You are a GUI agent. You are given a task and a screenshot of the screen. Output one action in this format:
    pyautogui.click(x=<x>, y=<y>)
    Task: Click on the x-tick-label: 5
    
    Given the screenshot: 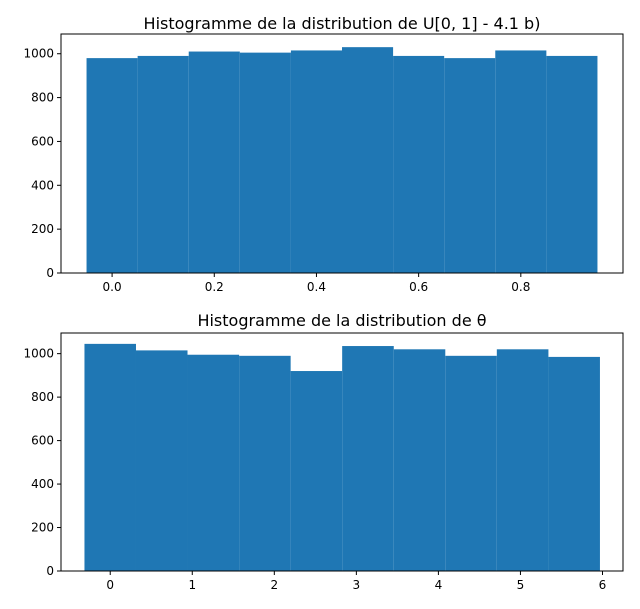 What is the action you would take?
    pyautogui.click(x=521, y=585)
    